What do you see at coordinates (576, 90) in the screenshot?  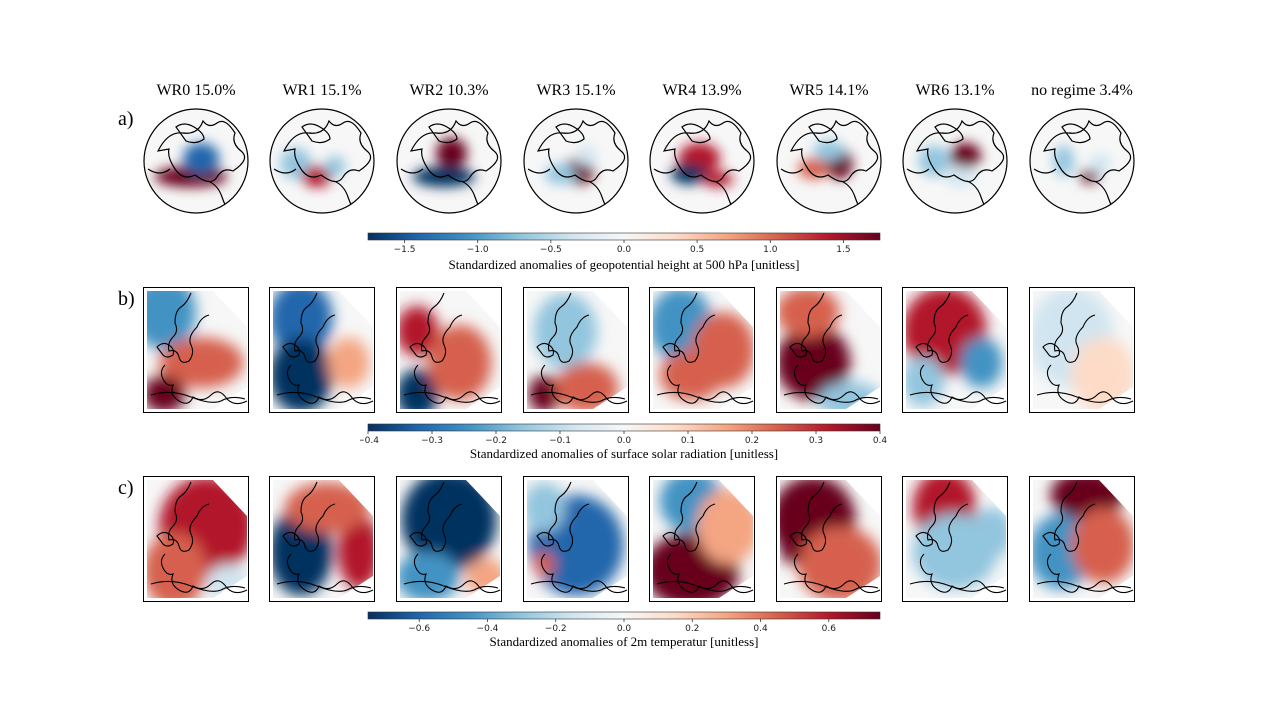 I see `column-title-3: WR3 15.1%` at bounding box center [576, 90].